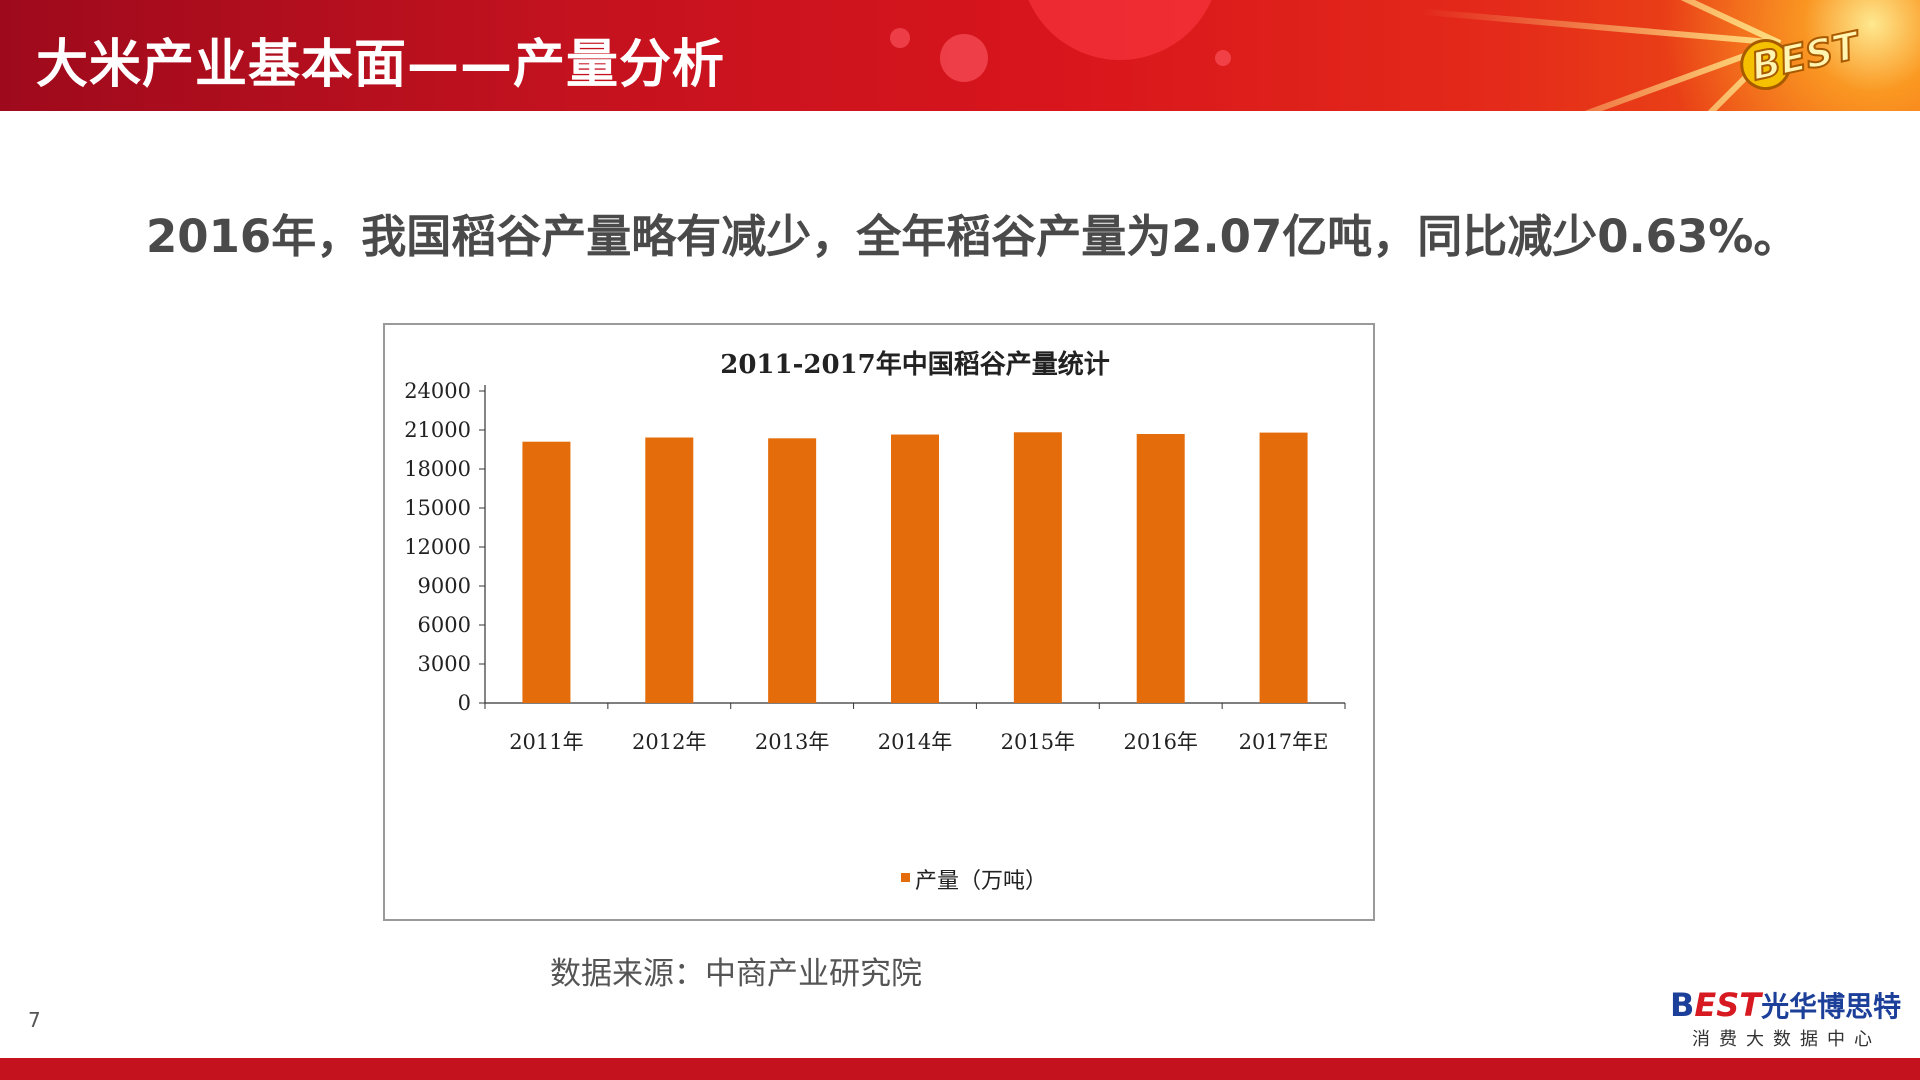 The height and width of the screenshot is (1080, 1920). What do you see at coordinates (1728, 1005) in the screenshot?
I see `brand-est: EST` at bounding box center [1728, 1005].